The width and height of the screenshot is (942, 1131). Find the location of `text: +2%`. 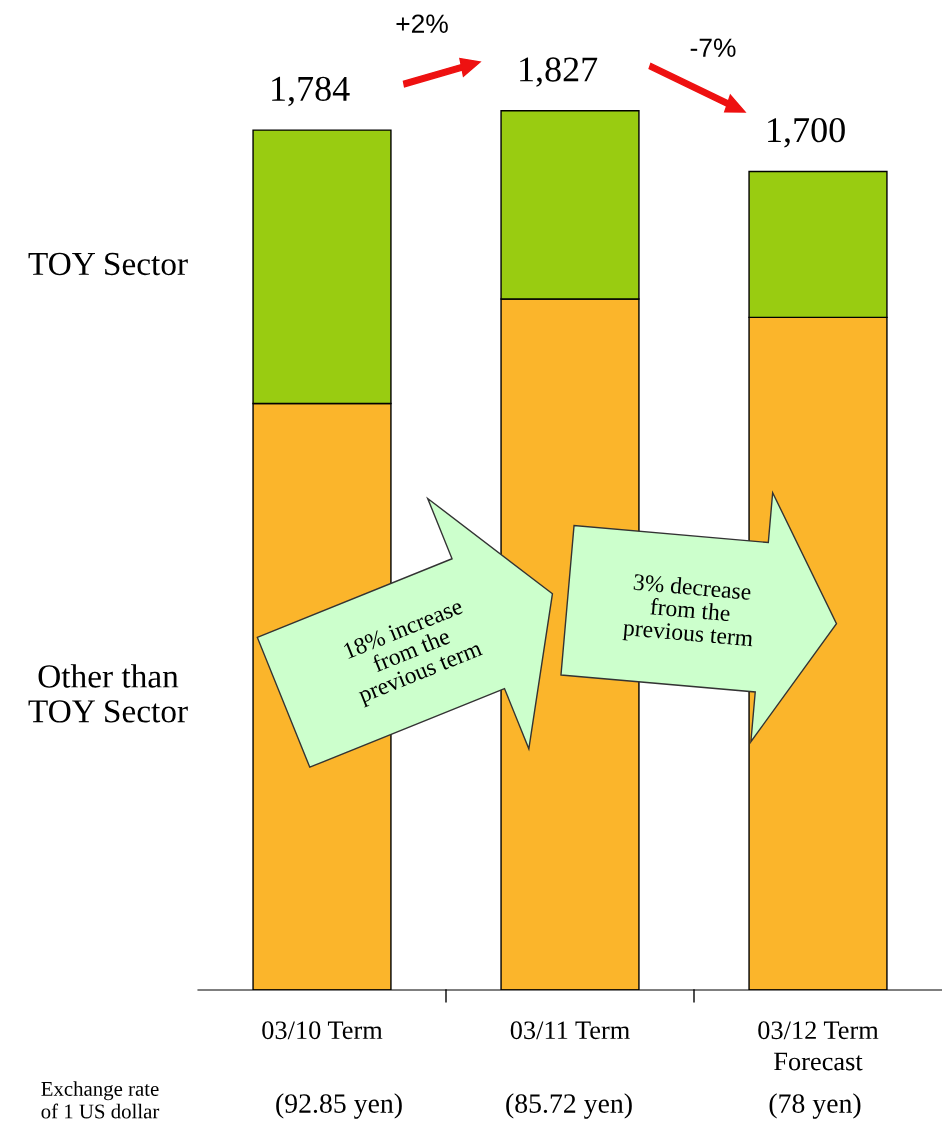

text: +2% is located at coordinates (422, 23).